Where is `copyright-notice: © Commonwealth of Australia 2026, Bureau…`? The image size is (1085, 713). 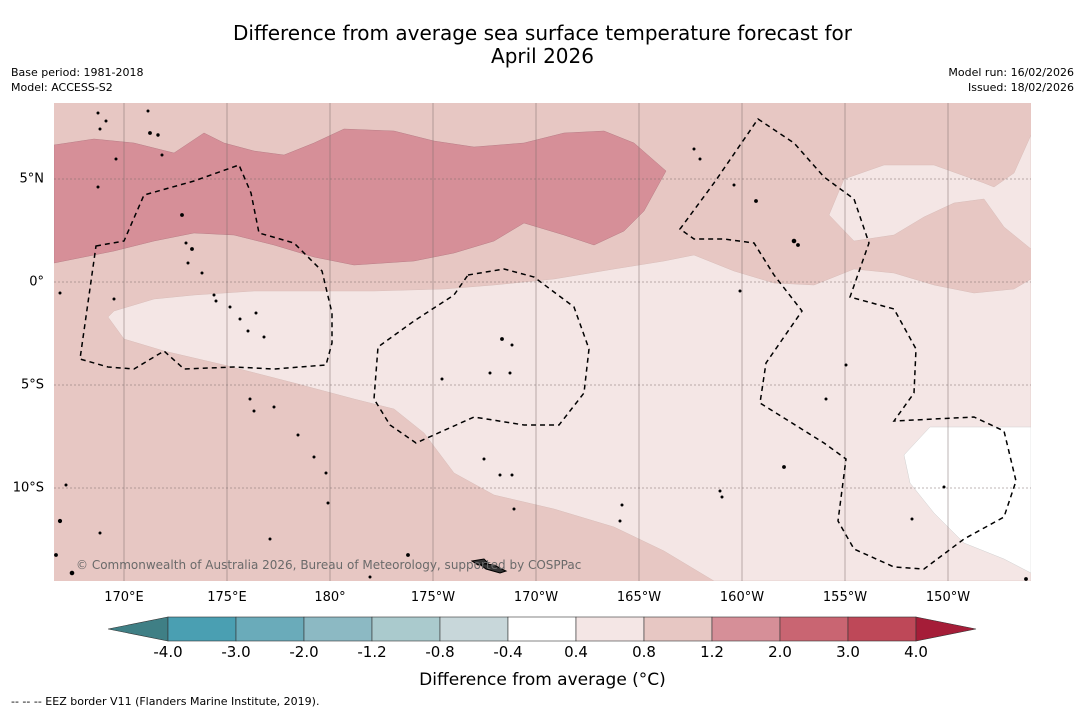
copyright-notice: © Commonwealth of Australia 2026, Bureau… is located at coordinates (329, 565).